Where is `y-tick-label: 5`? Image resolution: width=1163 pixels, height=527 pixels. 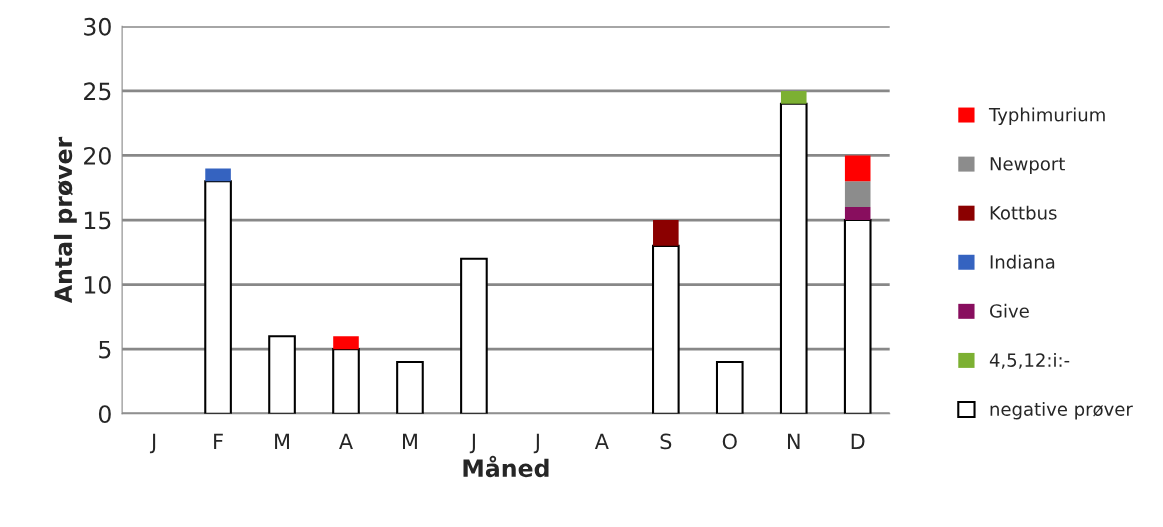
y-tick-label: 5 is located at coordinates (105, 349).